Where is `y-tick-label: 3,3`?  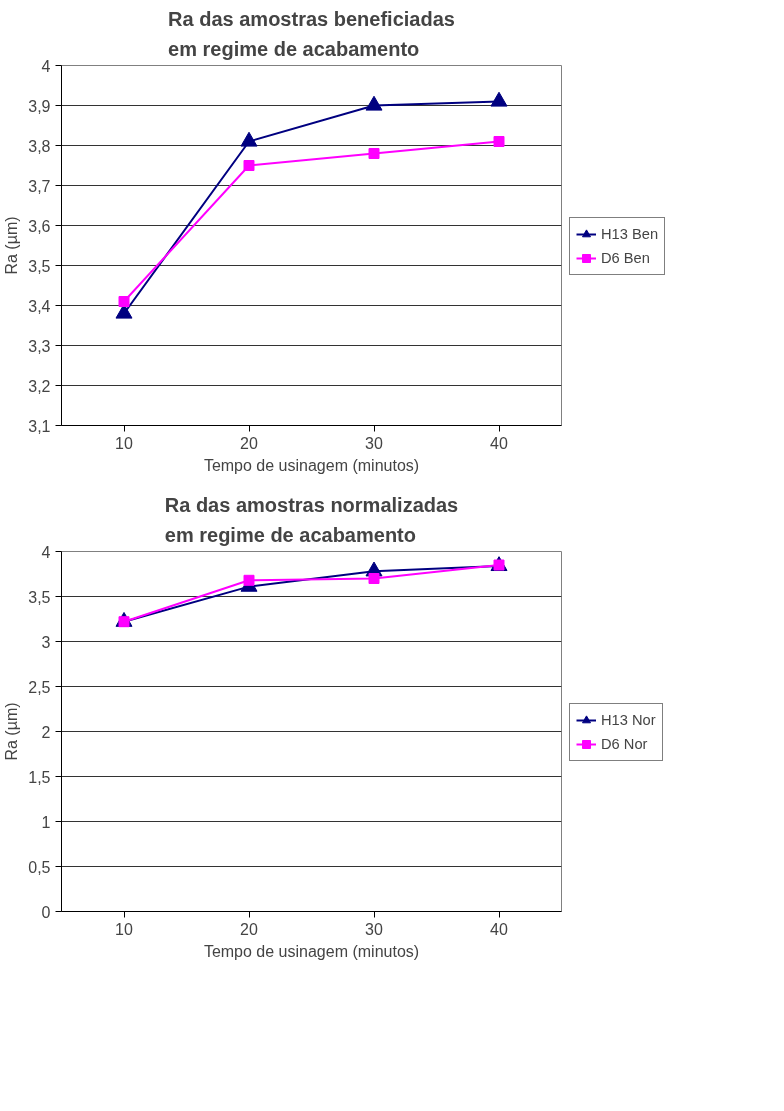 y-tick-label: 3,3 is located at coordinates (39, 346).